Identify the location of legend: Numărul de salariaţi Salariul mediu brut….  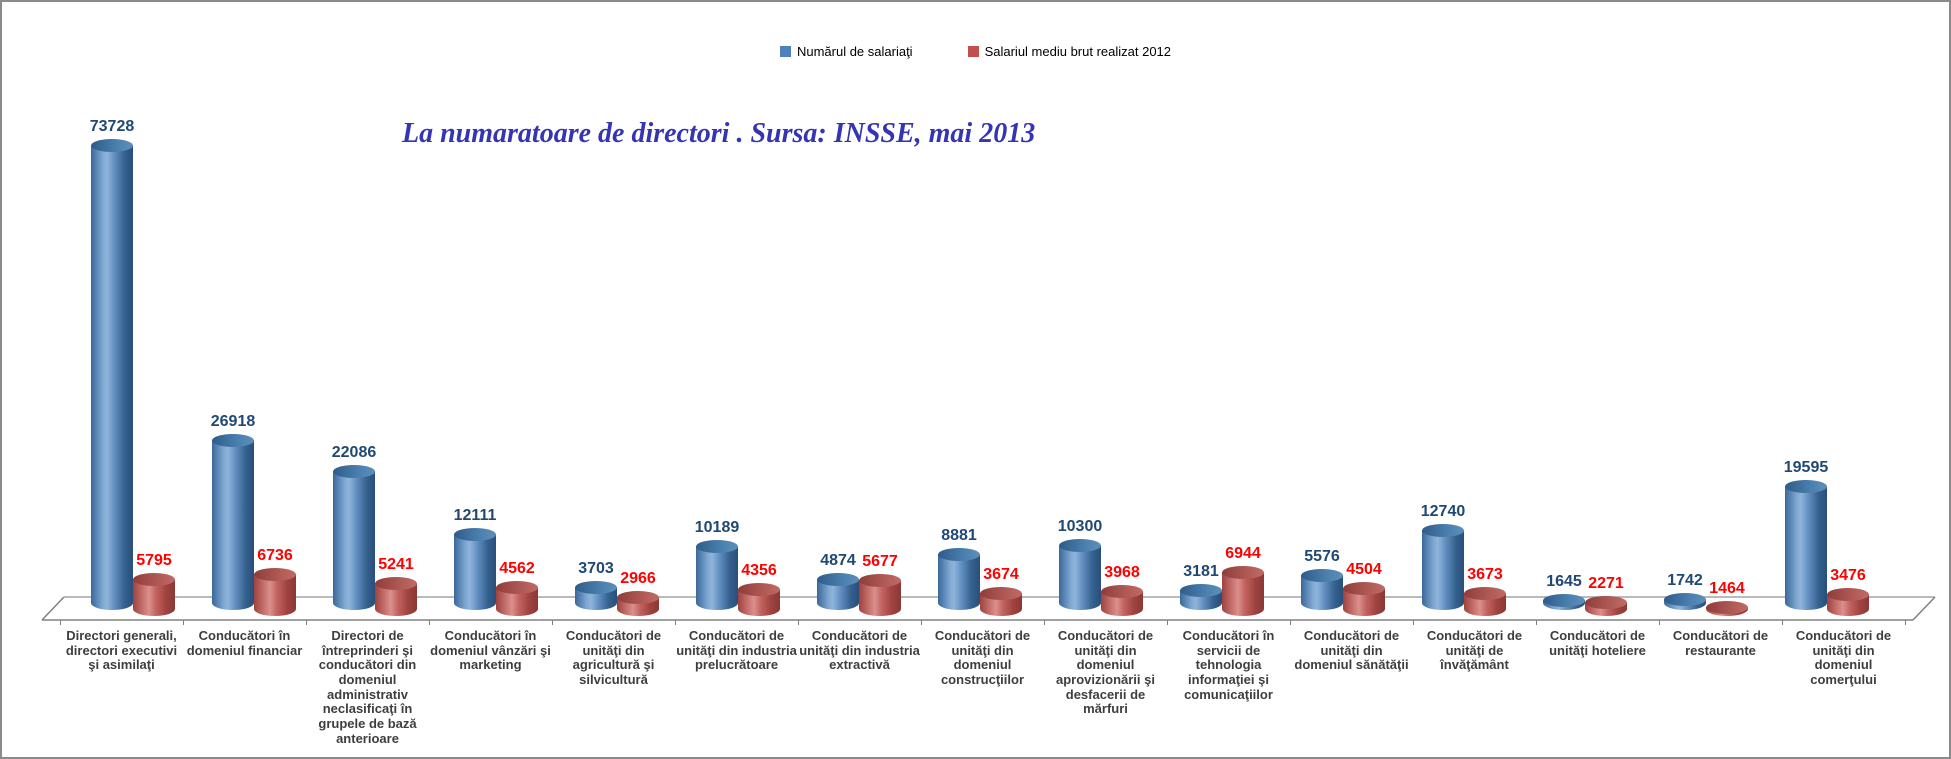
(975, 51).